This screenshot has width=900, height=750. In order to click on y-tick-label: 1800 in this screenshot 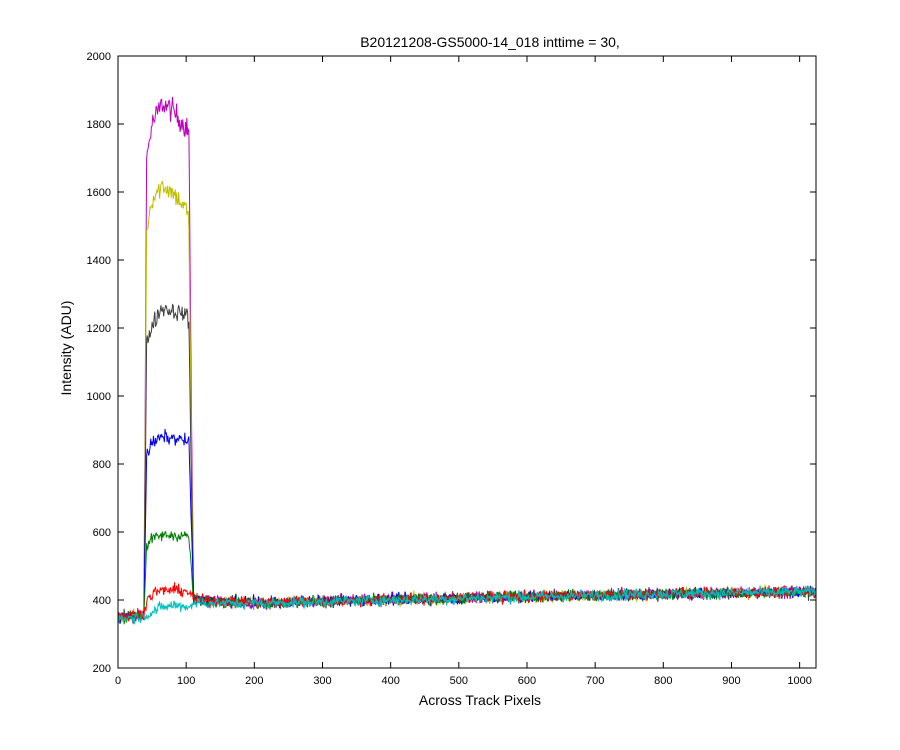, I will do `click(99, 125)`.